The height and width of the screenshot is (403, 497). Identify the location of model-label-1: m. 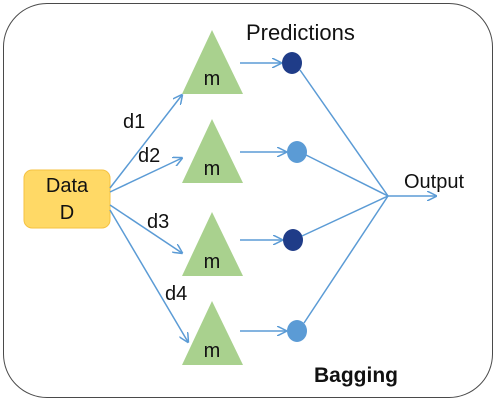
(212, 79).